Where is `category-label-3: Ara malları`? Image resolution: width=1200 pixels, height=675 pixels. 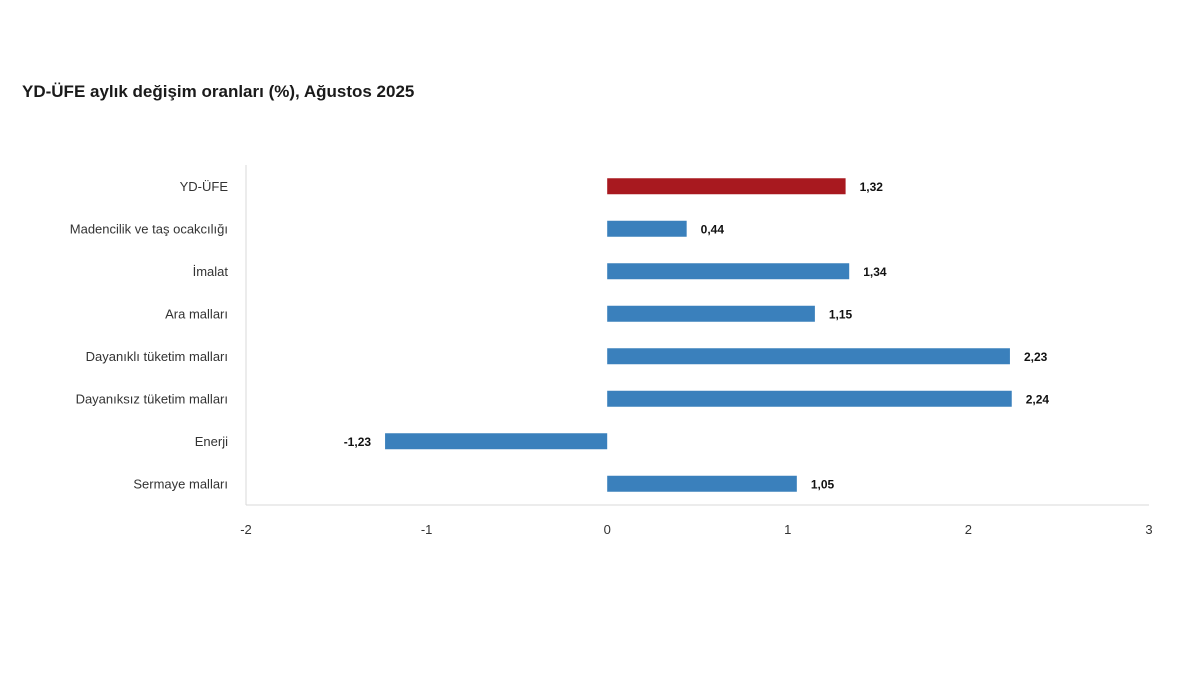 category-label-3: Ara malları is located at coordinates (196, 313).